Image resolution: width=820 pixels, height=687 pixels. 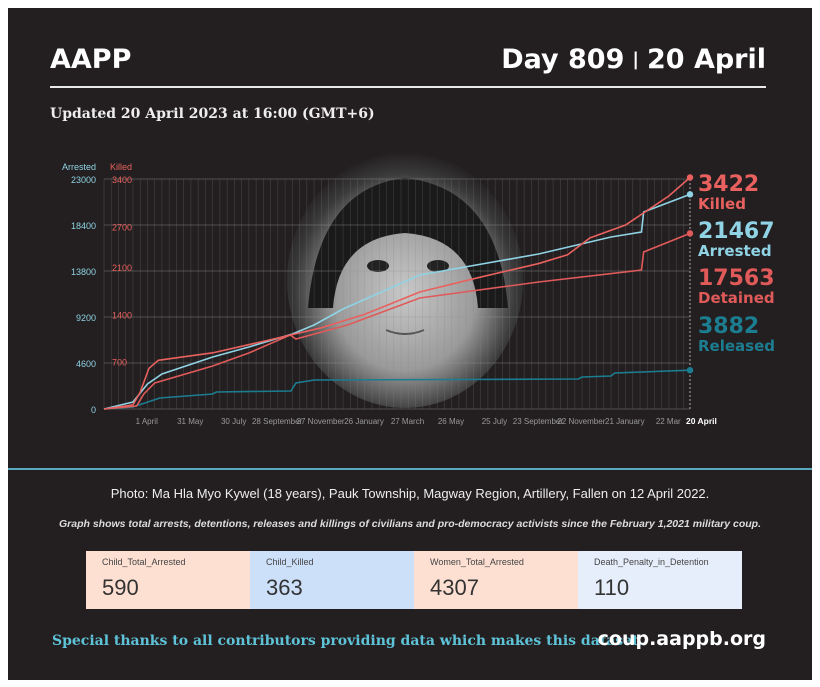 What do you see at coordinates (736, 346) in the screenshot?
I see `total-label: Released` at bounding box center [736, 346].